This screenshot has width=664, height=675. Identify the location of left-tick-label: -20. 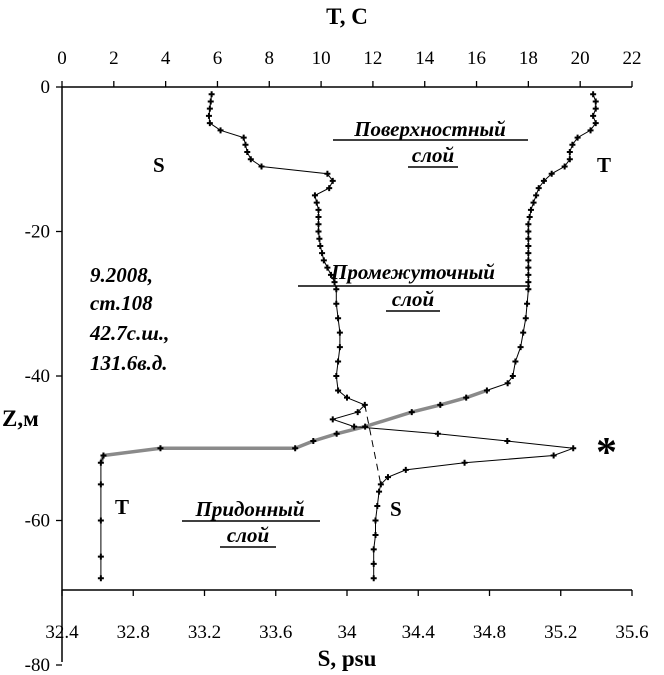
(37, 232).